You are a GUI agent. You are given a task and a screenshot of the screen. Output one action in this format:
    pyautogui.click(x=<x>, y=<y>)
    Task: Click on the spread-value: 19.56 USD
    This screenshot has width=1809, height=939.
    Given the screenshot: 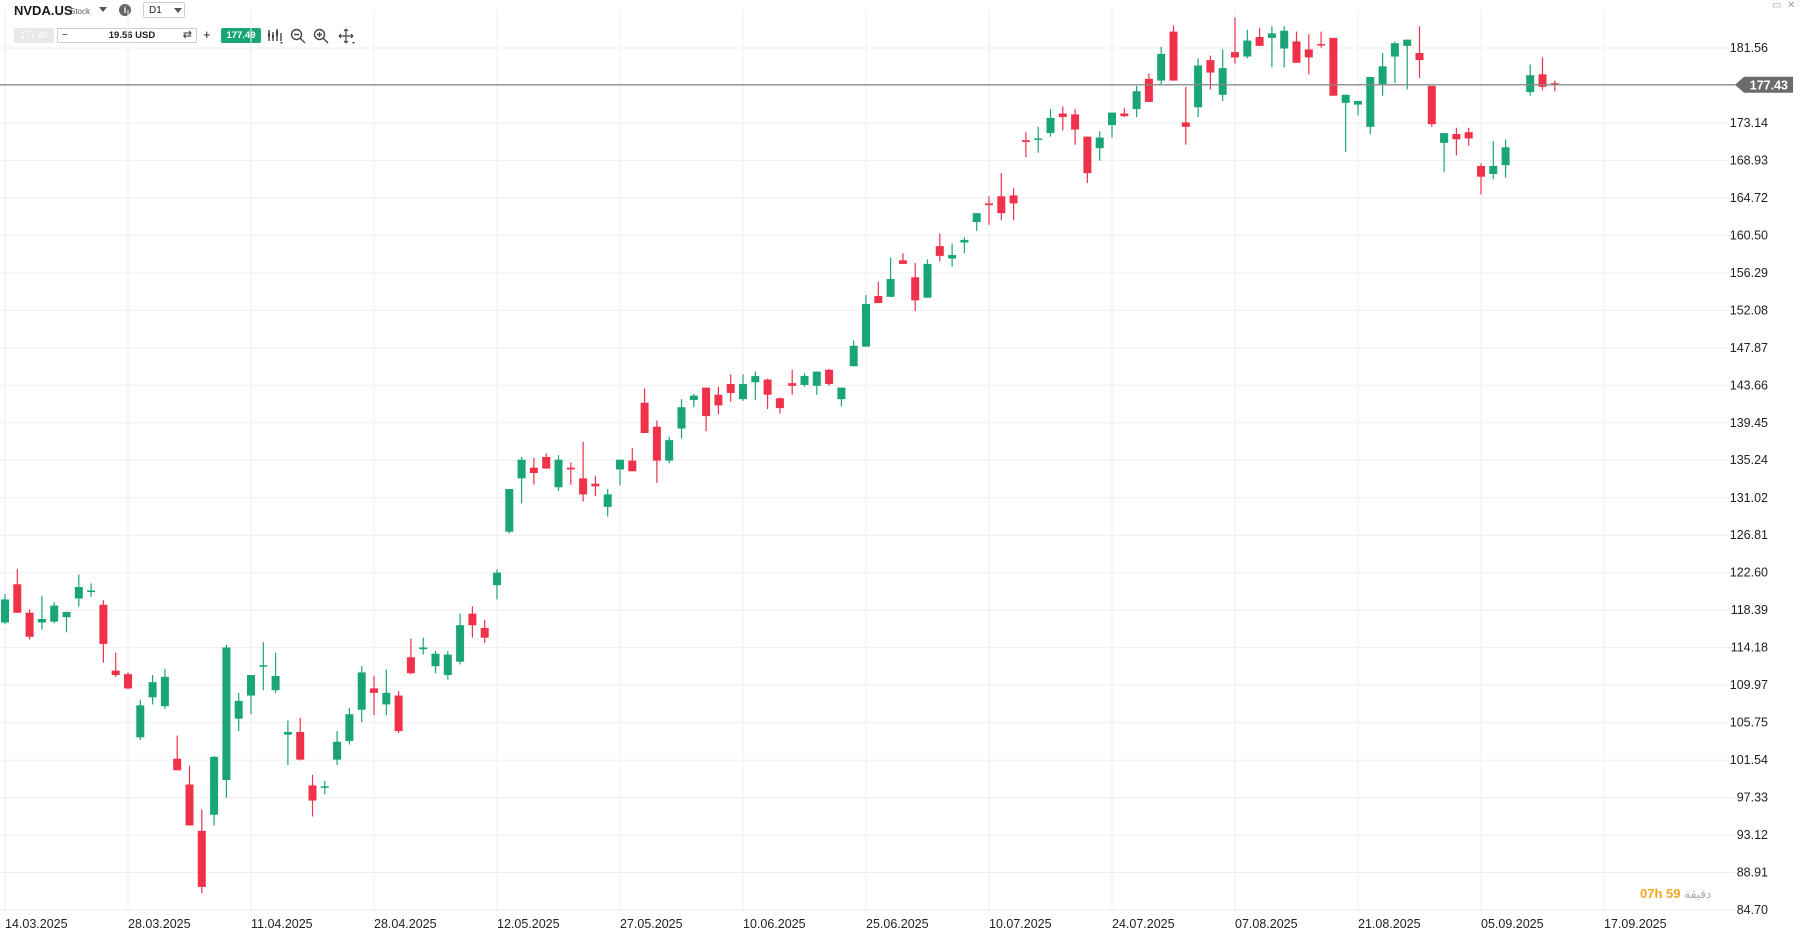 What is the action you would take?
    pyautogui.click(x=132, y=35)
    